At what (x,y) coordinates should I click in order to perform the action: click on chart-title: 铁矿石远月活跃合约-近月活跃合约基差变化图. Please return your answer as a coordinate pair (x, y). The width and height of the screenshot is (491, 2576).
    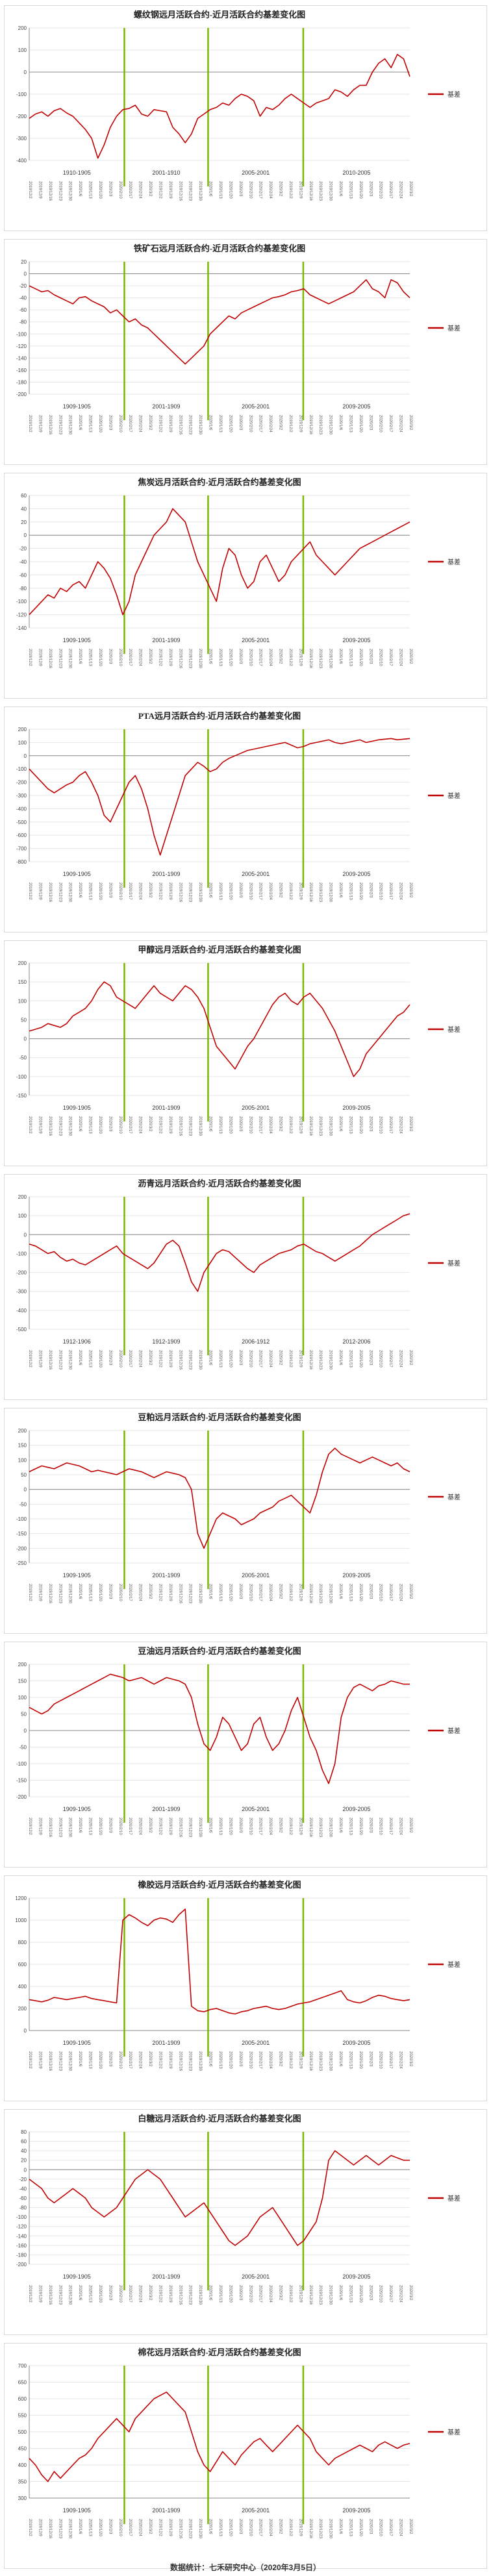
    Looking at the image, I should click on (219, 248).